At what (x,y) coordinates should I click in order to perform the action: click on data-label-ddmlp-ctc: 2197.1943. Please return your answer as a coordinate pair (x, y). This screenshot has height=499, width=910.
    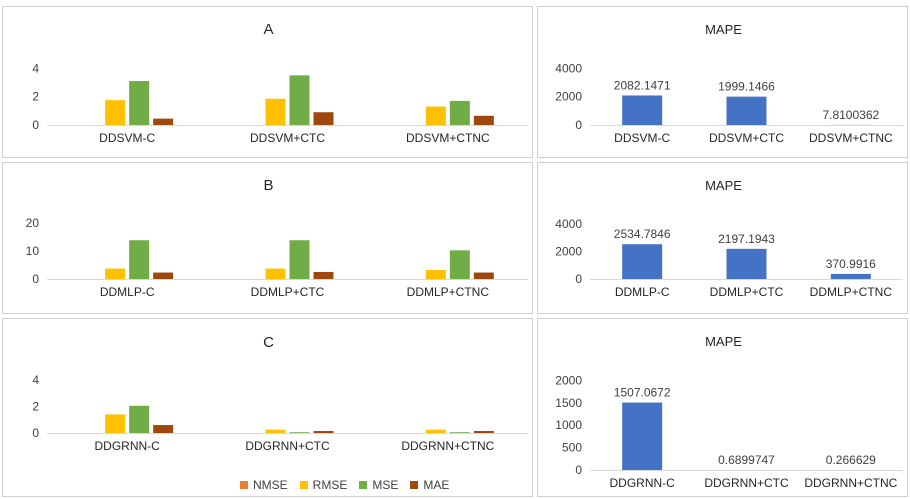
    Looking at the image, I should click on (746, 239).